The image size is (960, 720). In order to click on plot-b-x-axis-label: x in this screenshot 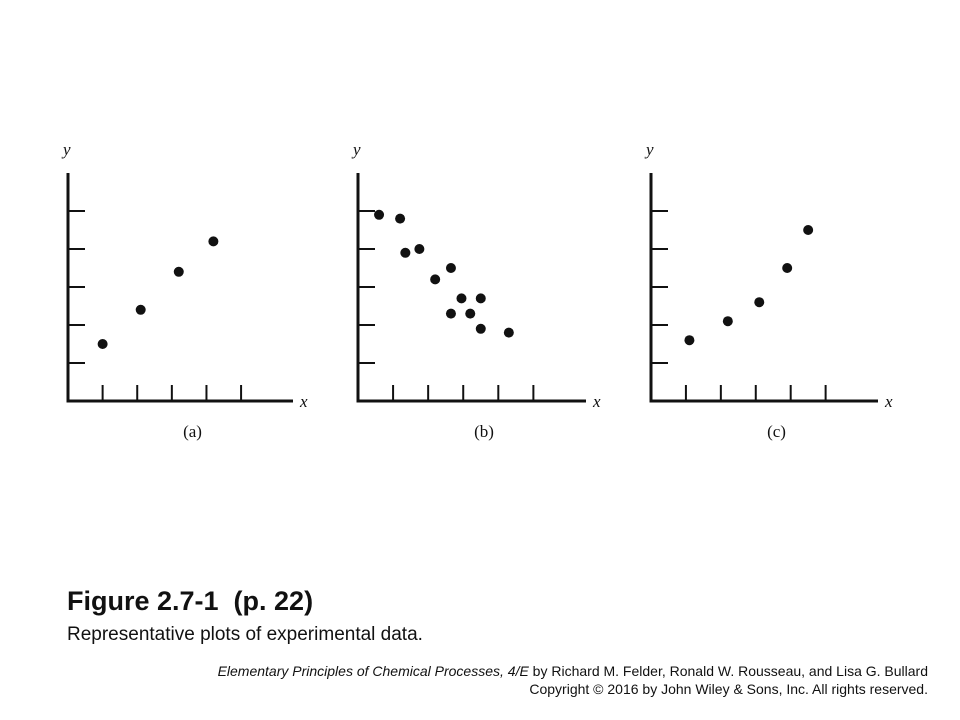, I will do `click(596, 401)`.